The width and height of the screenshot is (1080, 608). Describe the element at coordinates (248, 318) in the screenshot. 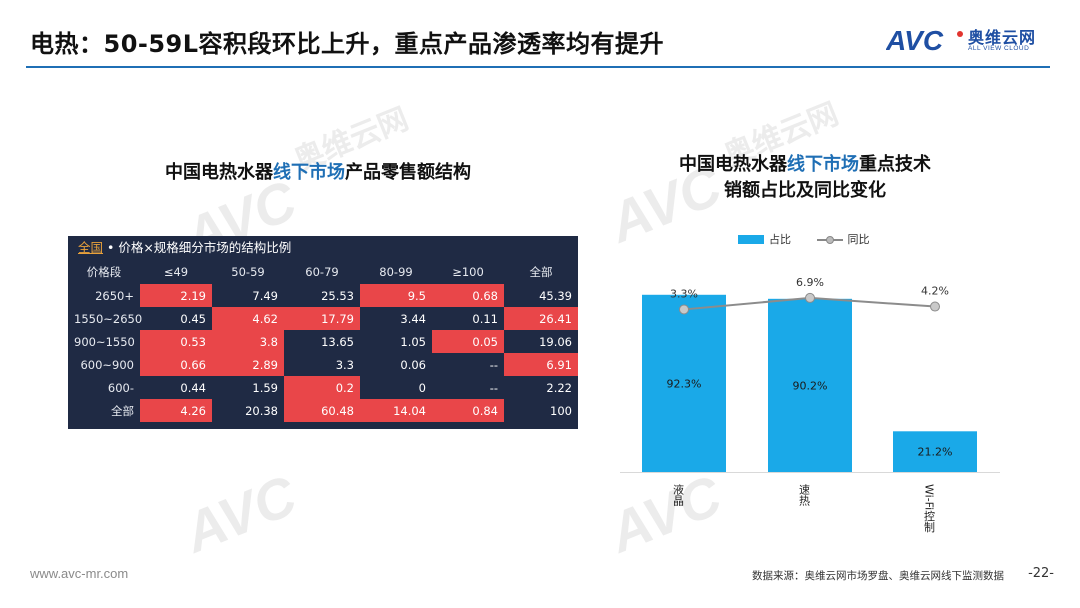

I see `matrix-cell: 4.62` at that location.